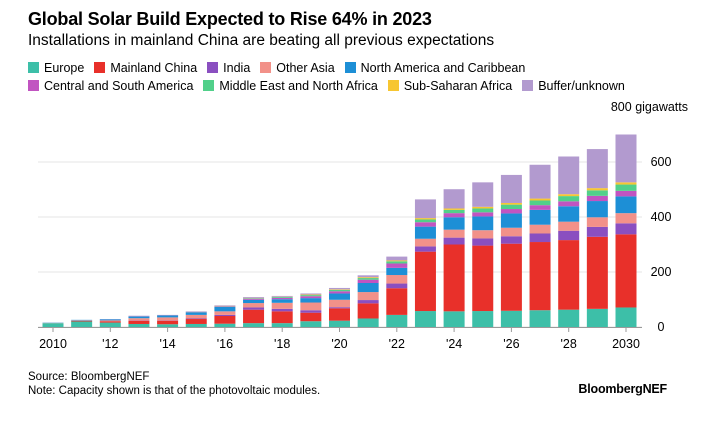  I want to click on legend-label: India, so click(237, 68).